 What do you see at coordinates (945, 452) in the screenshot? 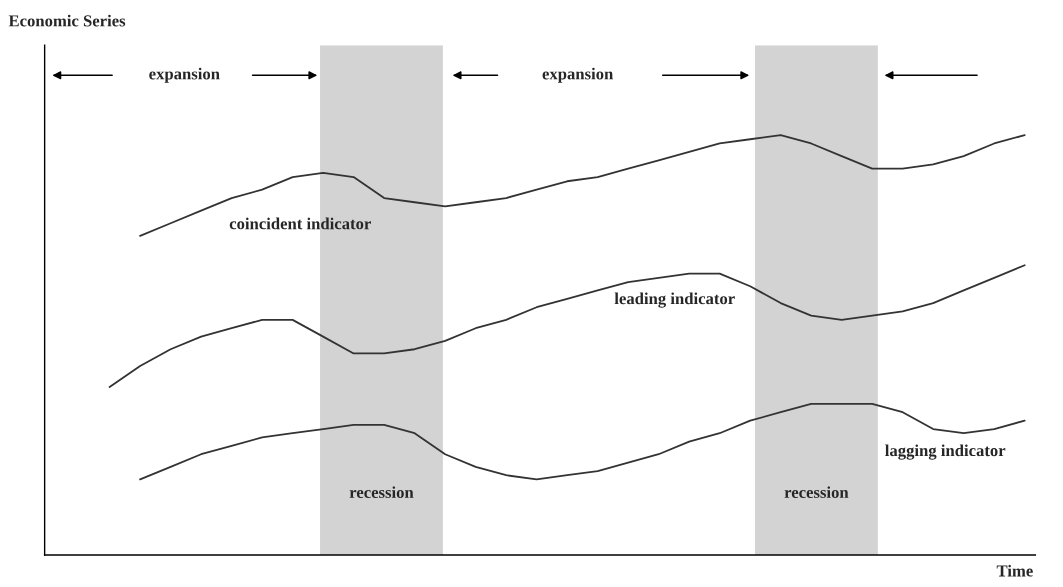
I see `annotation: lagging indicator` at bounding box center [945, 452].